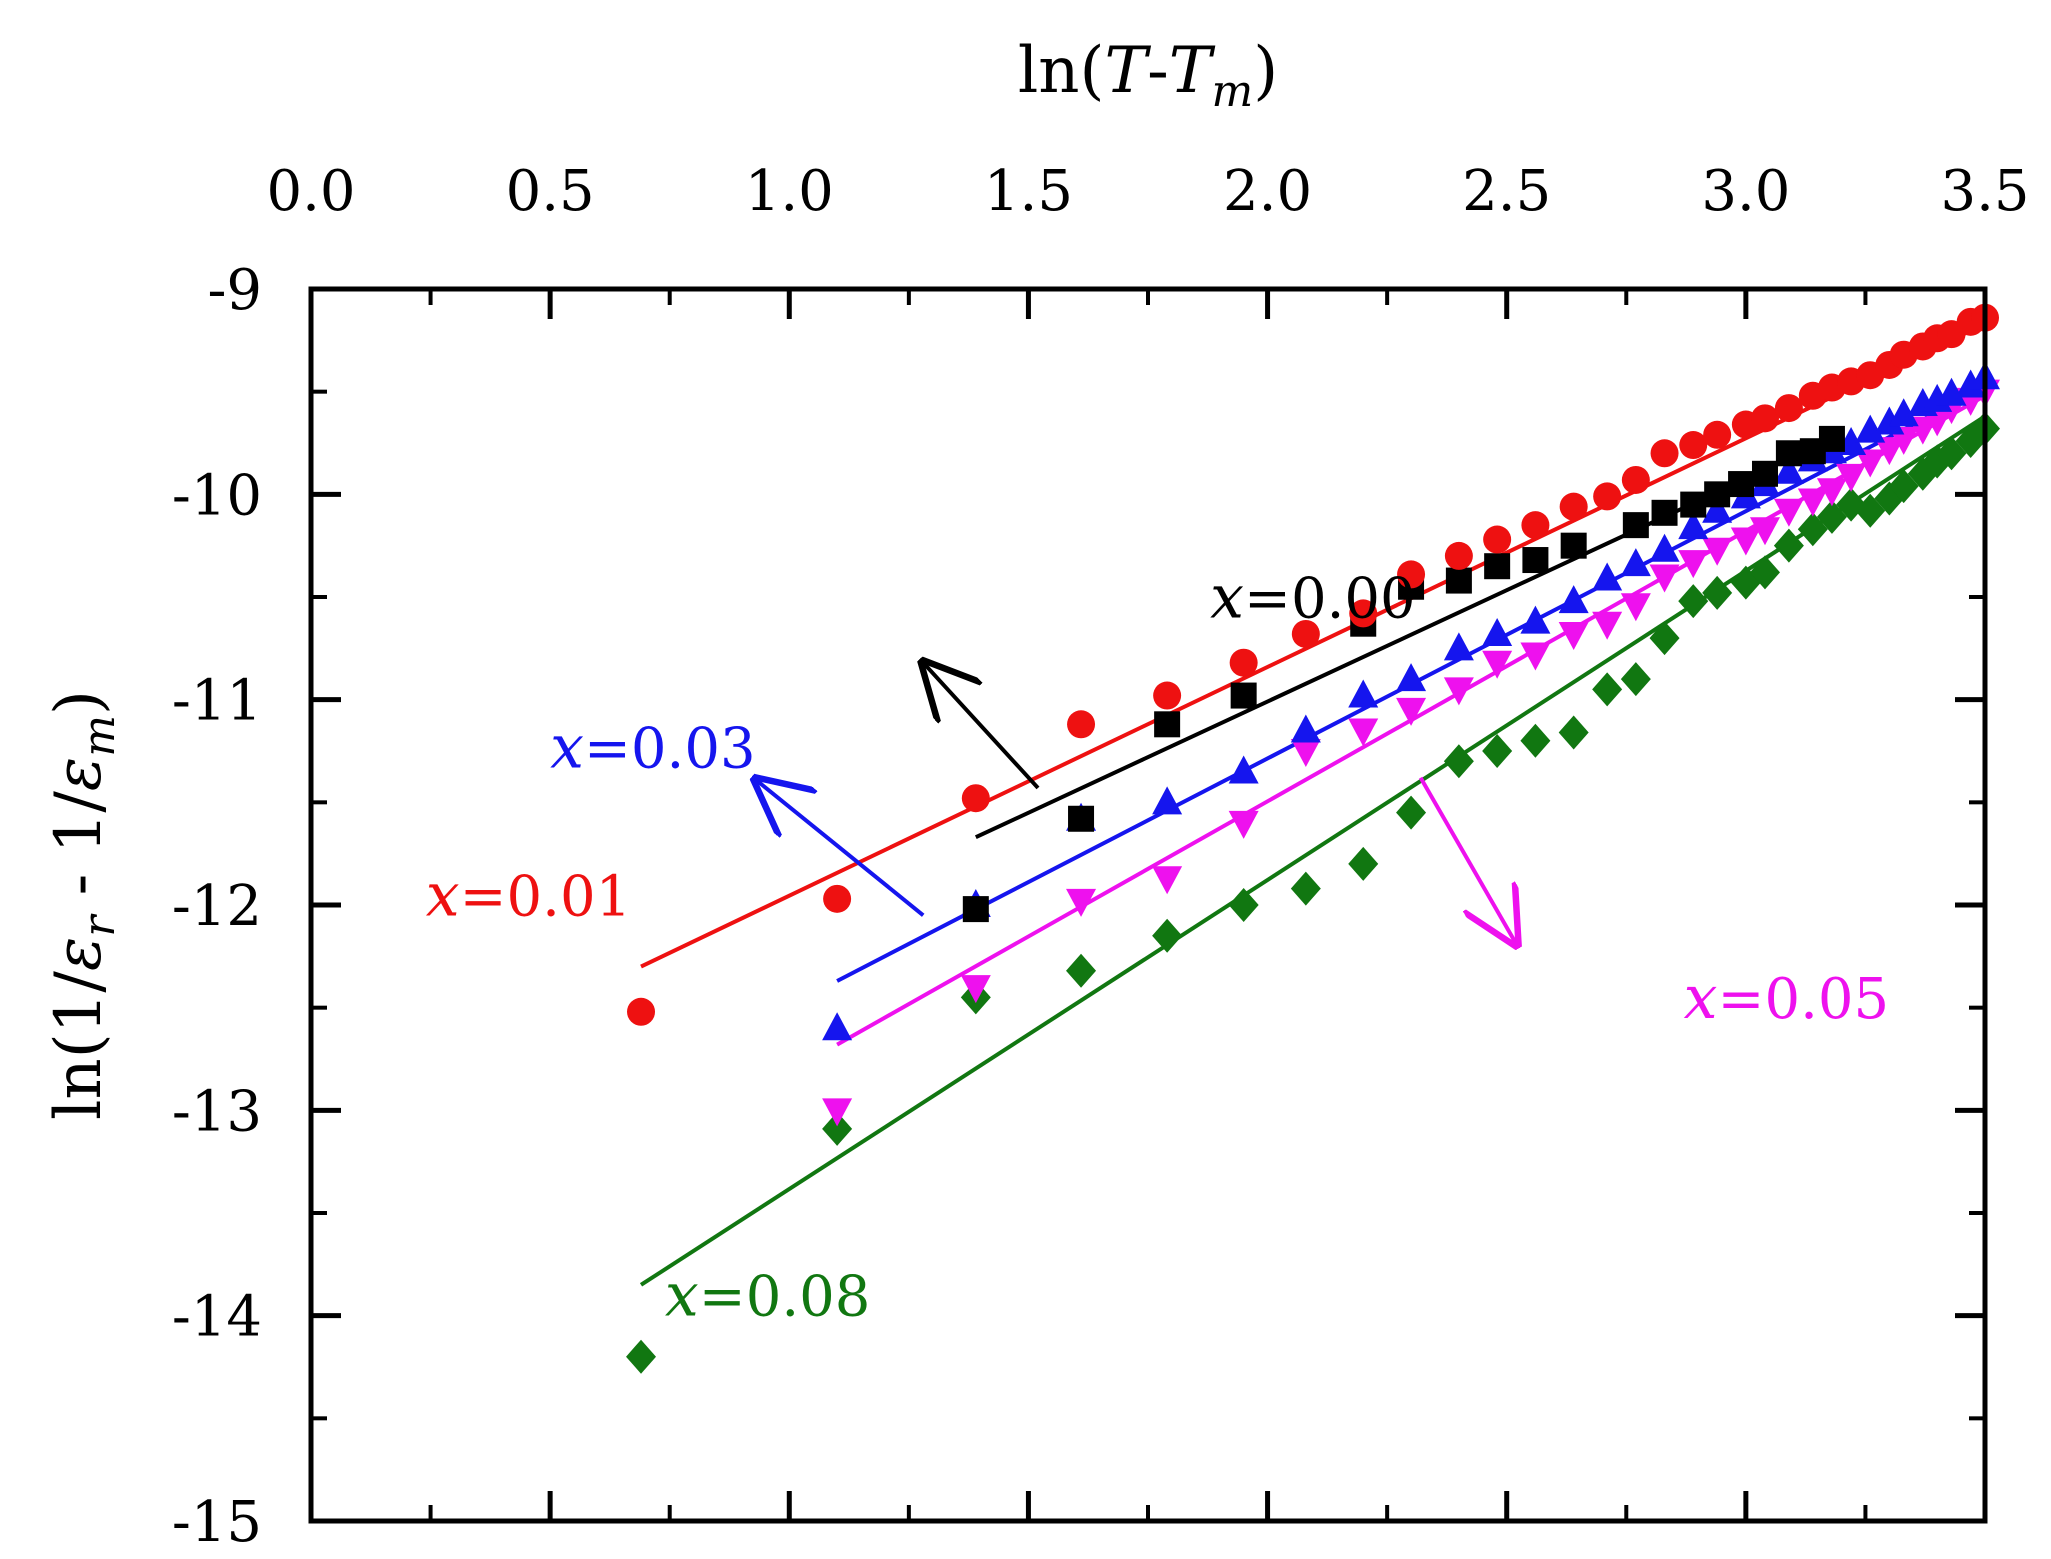 The width and height of the screenshot is (2051, 1559). Describe the element at coordinates (1506, 191) in the screenshot. I see `x-tick-label: 2.5` at that location.